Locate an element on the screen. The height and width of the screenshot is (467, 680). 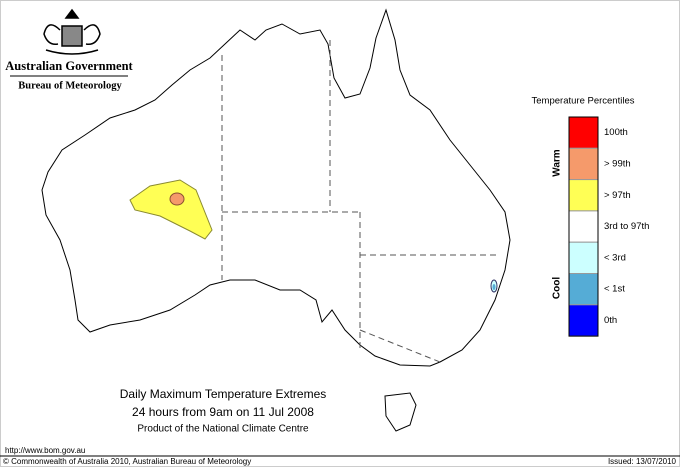
map-title: Daily Maximum Temperature Extremes is located at coordinates (223, 394).